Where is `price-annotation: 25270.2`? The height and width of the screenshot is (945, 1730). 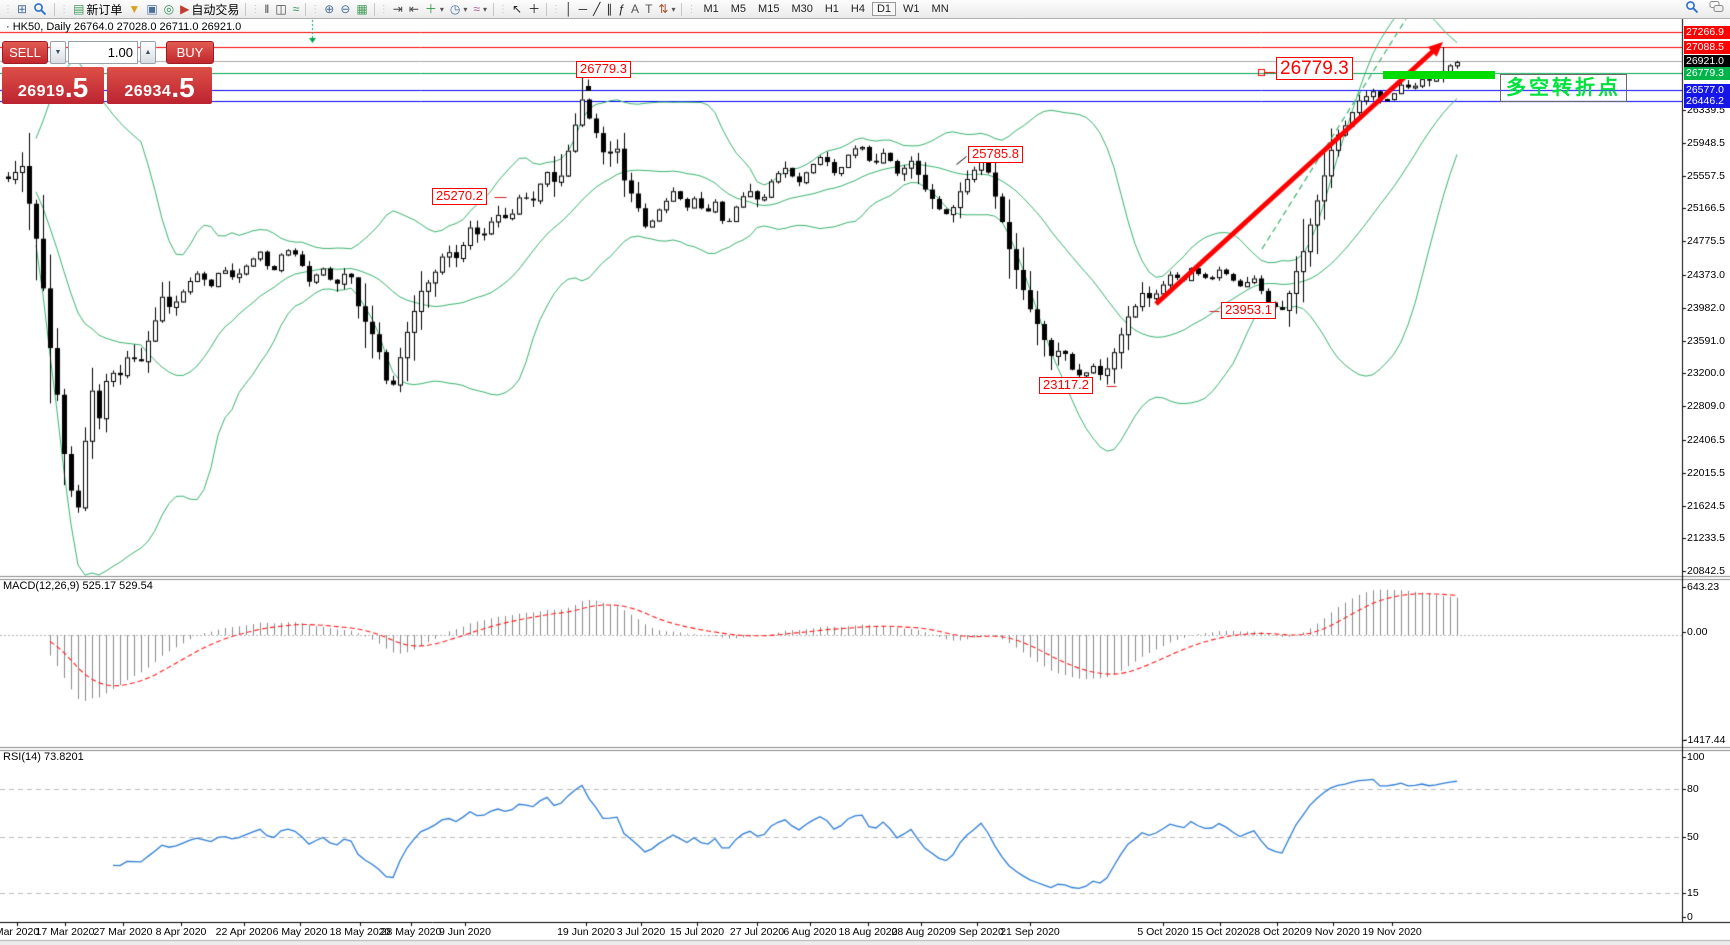
price-annotation: 25270.2 is located at coordinates (459, 196).